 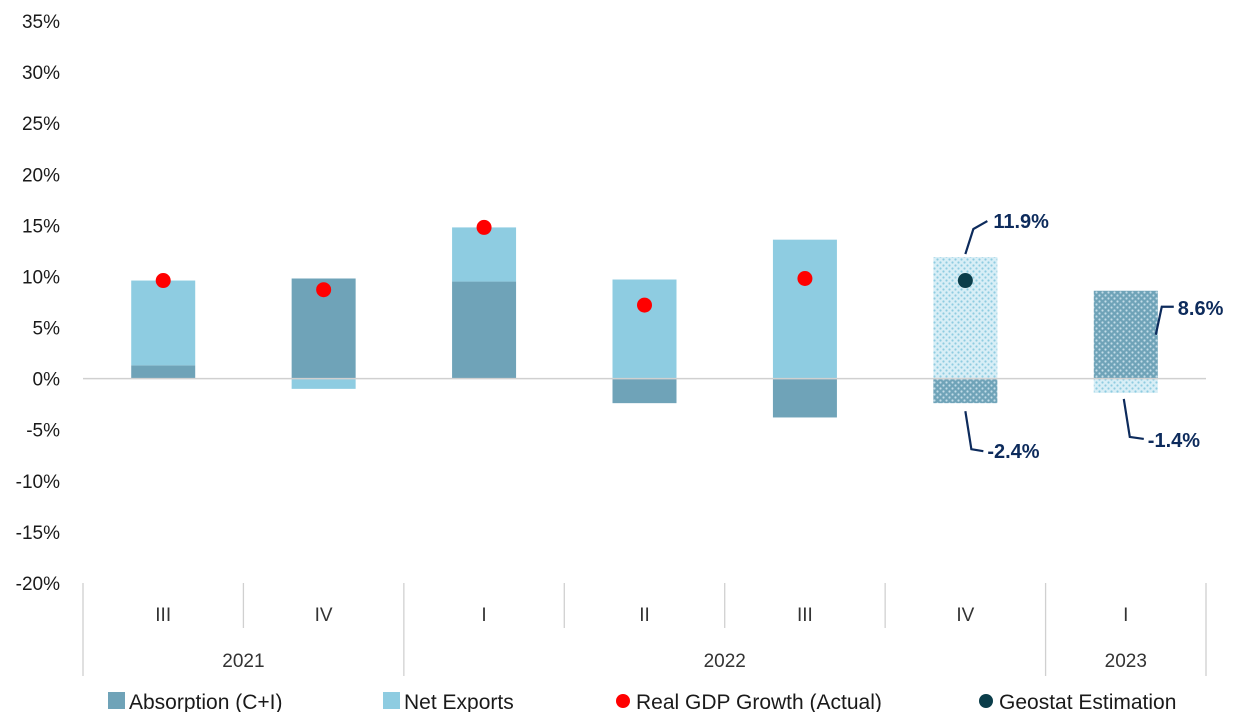 I want to click on legend-swatch-net-exports, so click(x=391, y=700).